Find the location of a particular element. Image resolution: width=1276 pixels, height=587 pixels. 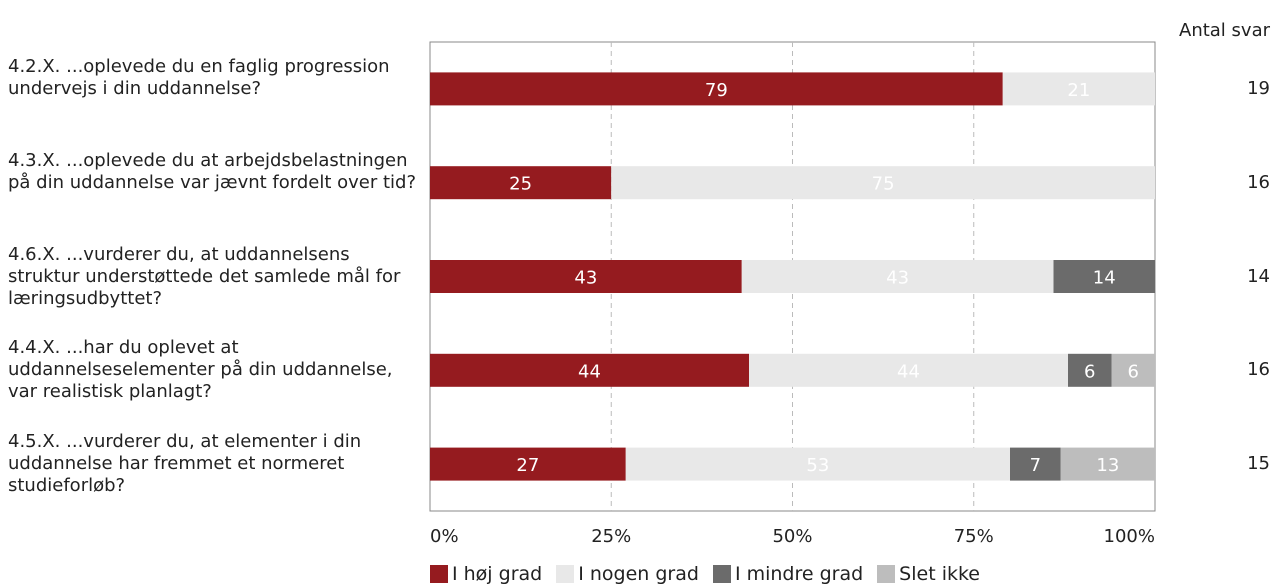

data-label: 7 is located at coordinates (1035, 465).